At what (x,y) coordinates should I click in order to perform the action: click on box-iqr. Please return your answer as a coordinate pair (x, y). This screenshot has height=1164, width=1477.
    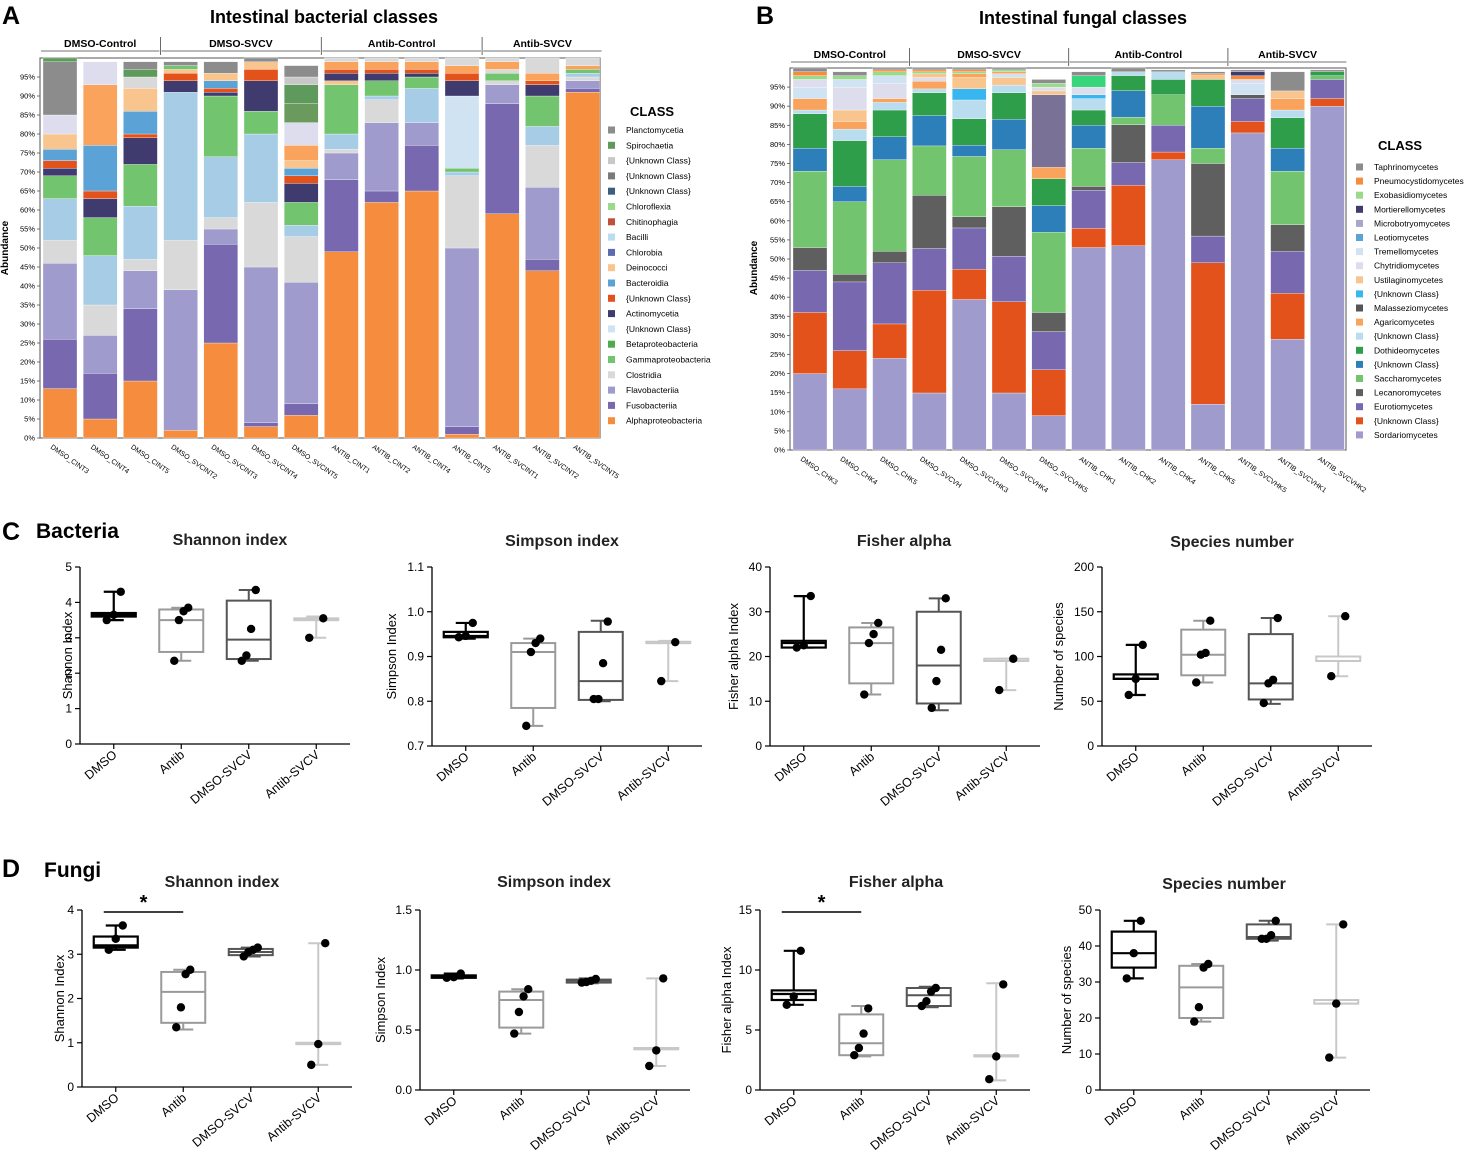
    Looking at the image, I should click on (183, 997).